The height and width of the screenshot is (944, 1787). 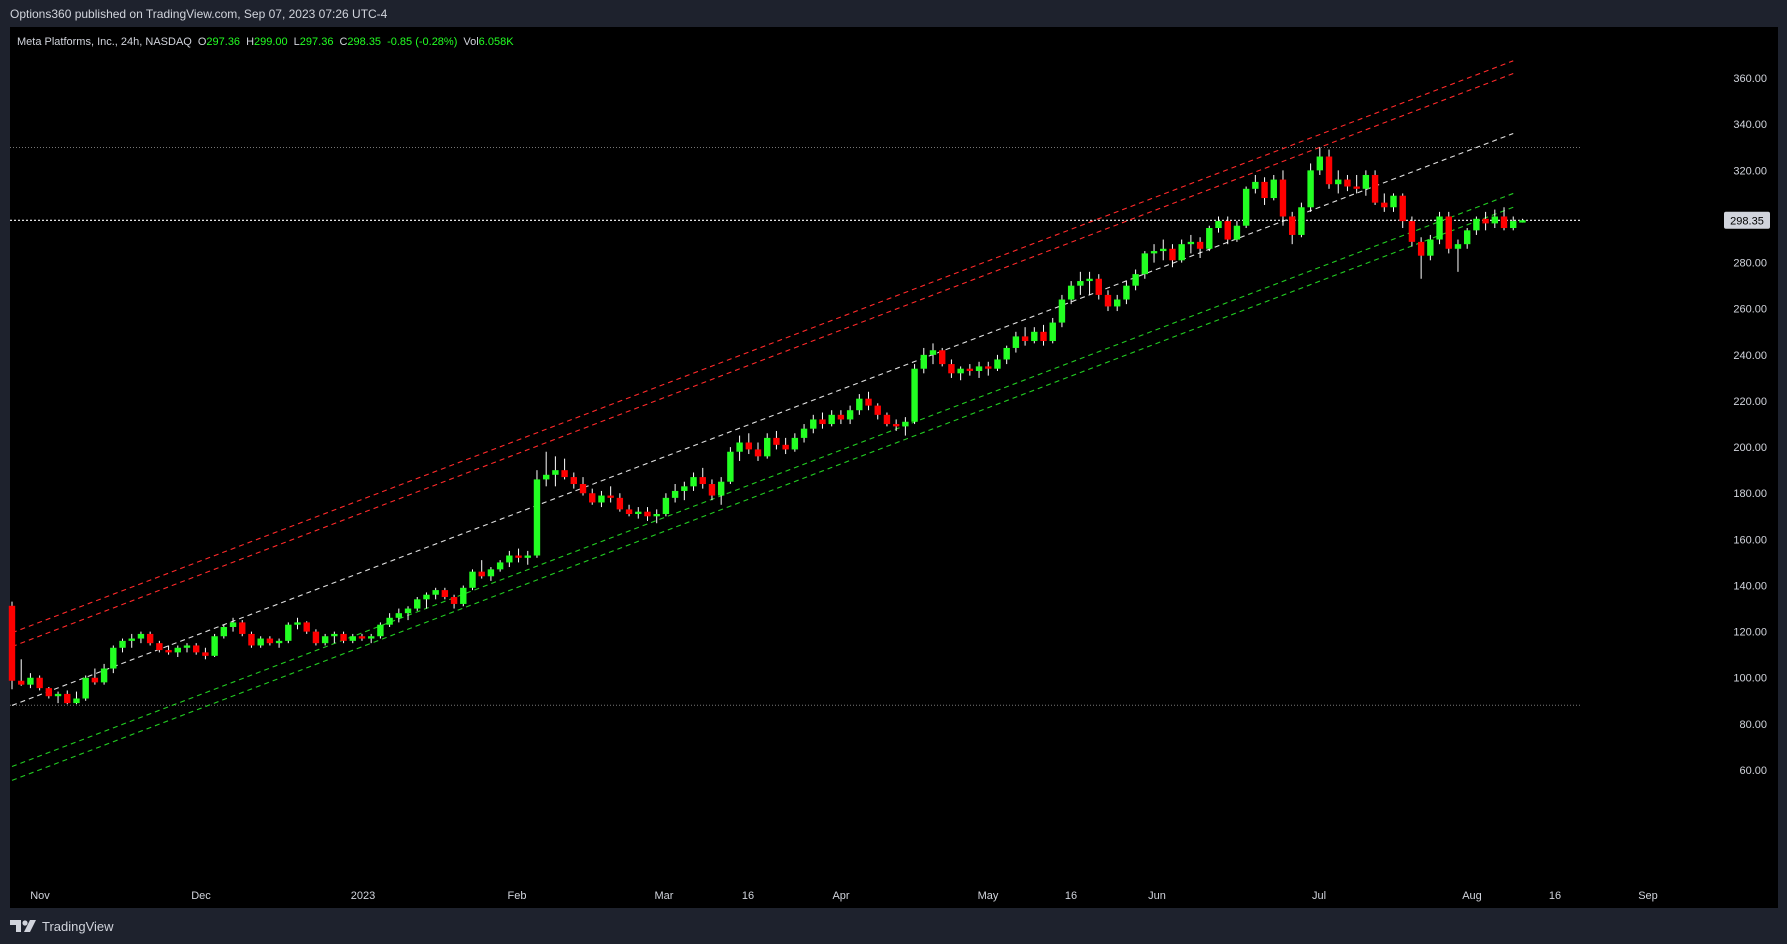 I want to click on x-tick-label: Nov, so click(x=40, y=896).